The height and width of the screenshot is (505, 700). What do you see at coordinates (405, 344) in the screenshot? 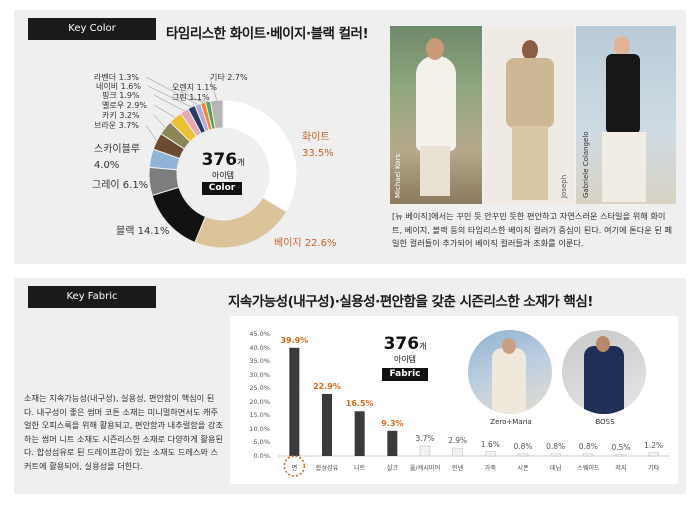
I see `fabric-center-count: 376개` at bounding box center [405, 344].